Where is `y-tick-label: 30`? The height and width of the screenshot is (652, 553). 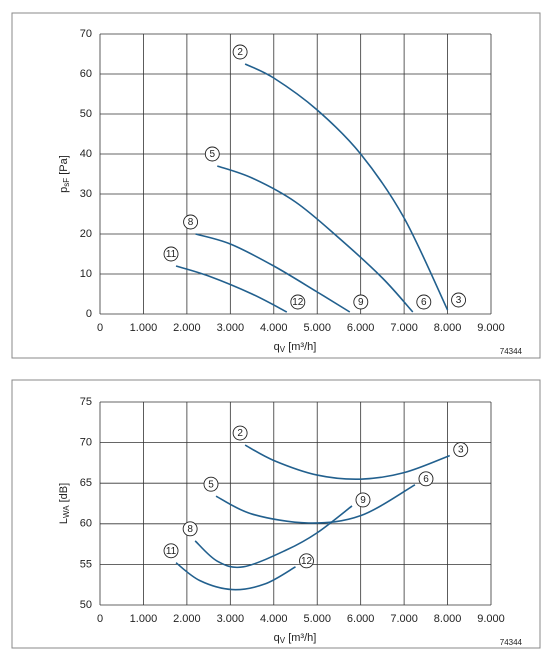
y-tick-label: 30 is located at coordinates (86, 194).